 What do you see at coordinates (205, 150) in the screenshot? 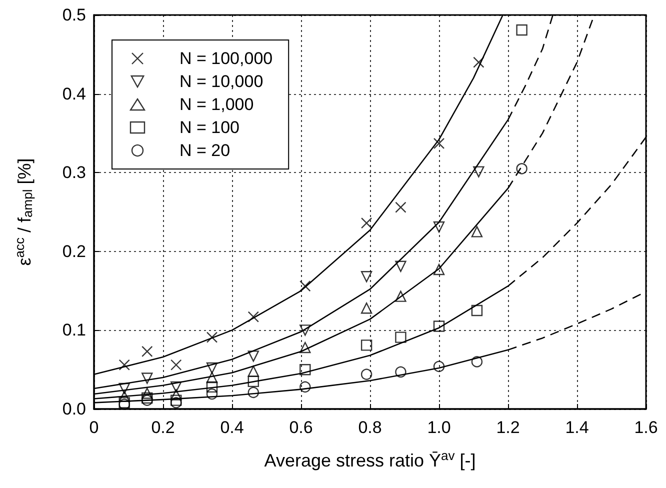
I see `legend-label: N = 20` at bounding box center [205, 150].